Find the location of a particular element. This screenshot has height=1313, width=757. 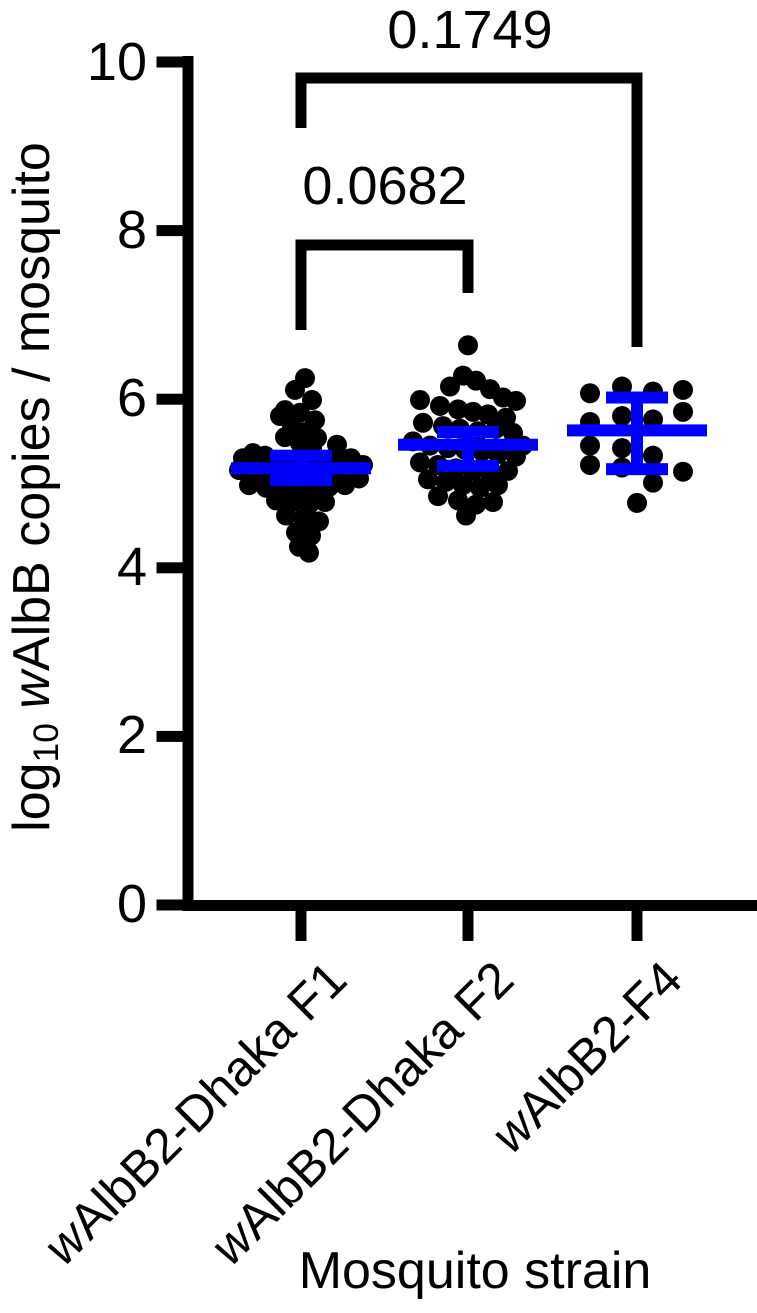

x-axis-line is located at coordinates (469, 905).